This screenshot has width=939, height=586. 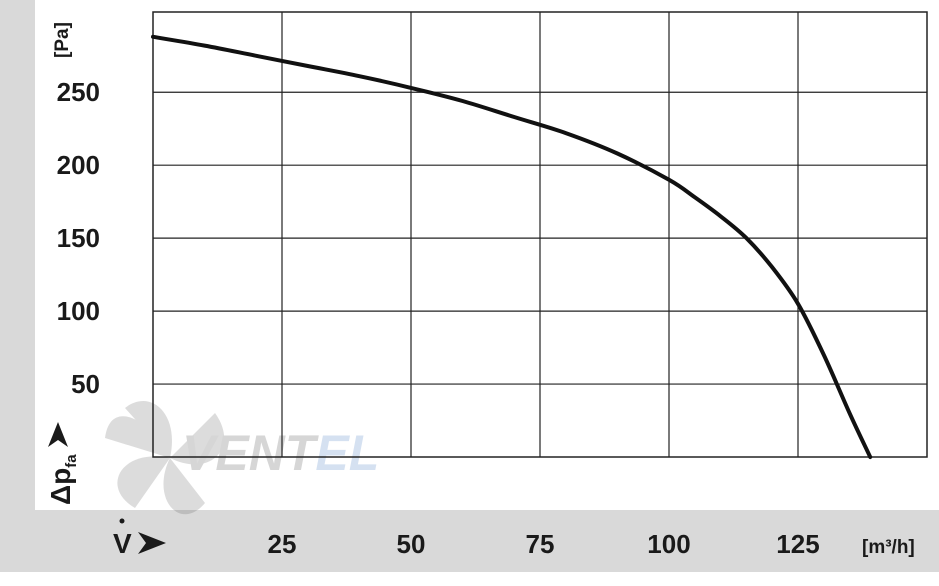 I want to click on y-axis-unit: [Pa], so click(x=62, y=40).